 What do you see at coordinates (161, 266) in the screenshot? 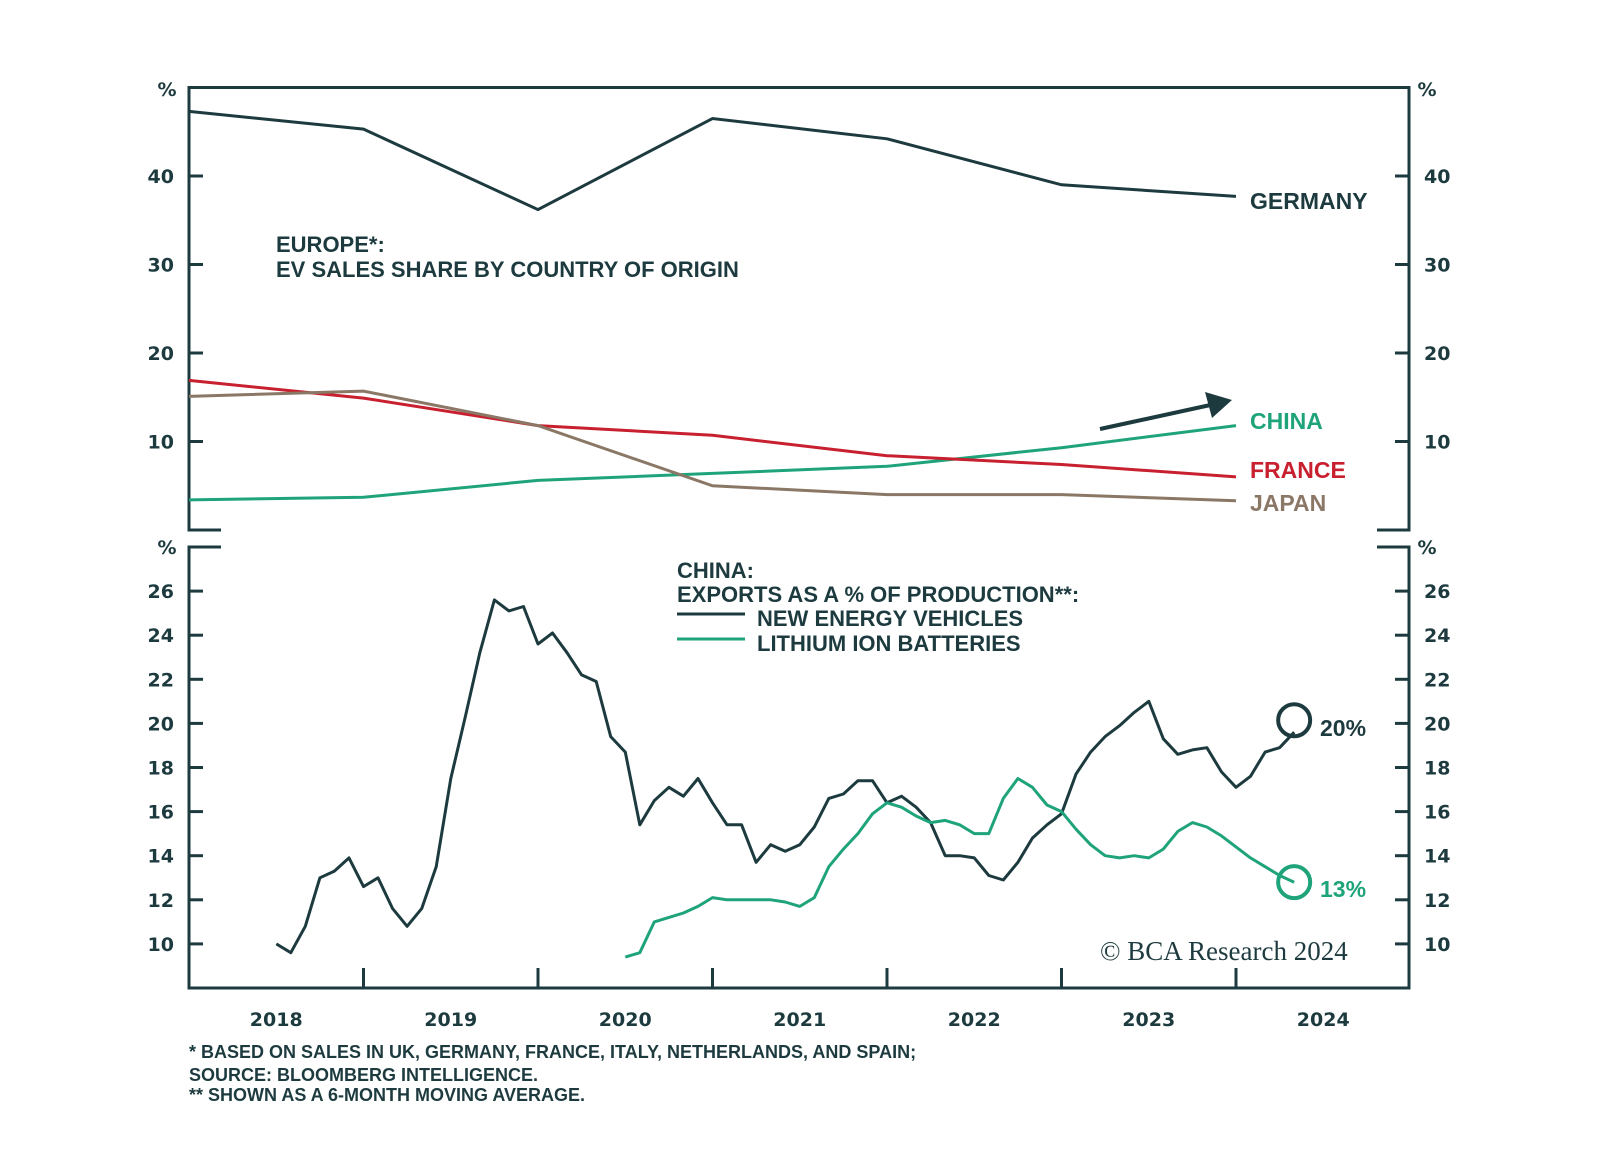
I see `top-y-left-tick-label: 30` at bounding box center [161, 266].